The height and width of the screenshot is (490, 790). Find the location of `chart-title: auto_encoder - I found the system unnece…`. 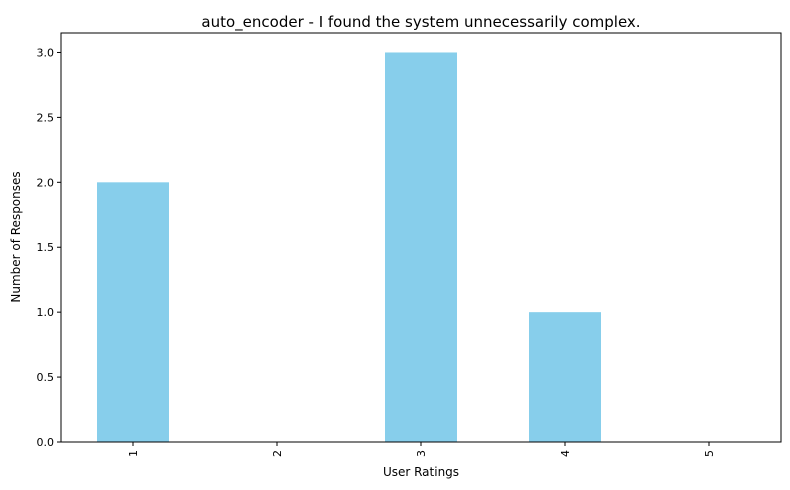

chart-title: auto_encoder - I found the system unnece… is located at coordinates (420, 22).